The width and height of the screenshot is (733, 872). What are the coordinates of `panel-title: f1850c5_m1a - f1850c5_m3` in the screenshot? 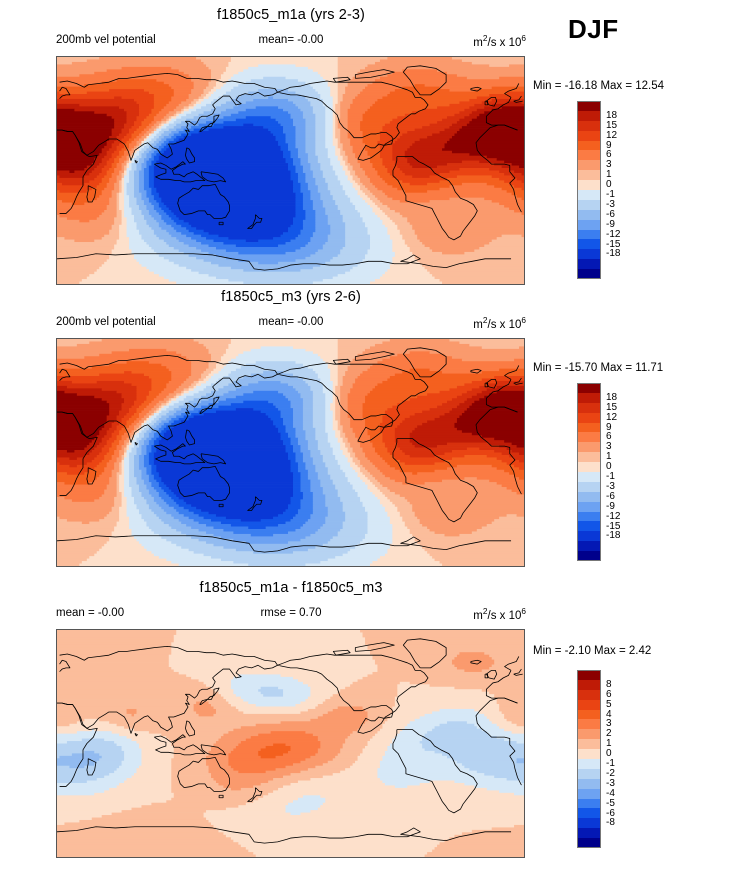 It's located at (291, 588).